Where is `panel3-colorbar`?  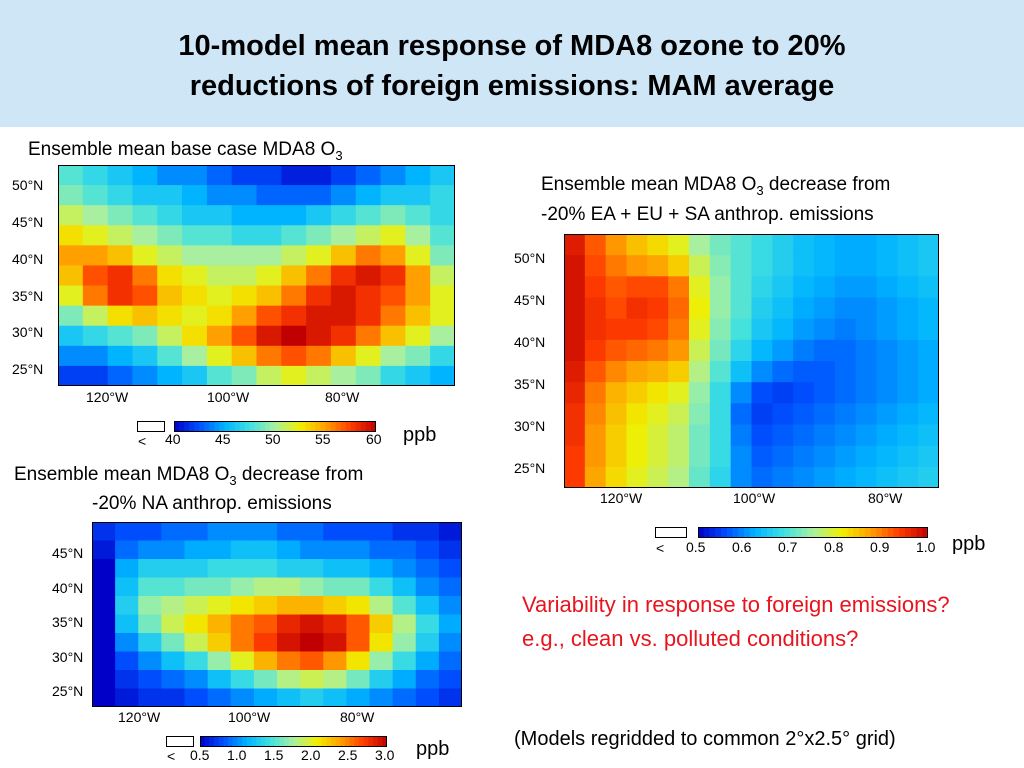 panel3-colorbar is located at coordinates (813, 532).